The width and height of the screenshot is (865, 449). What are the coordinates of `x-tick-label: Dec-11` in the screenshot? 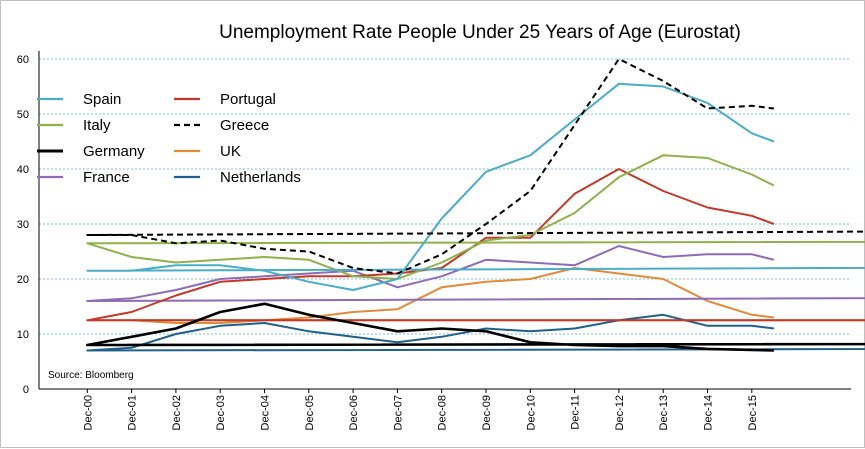 It's located at (576, 412).